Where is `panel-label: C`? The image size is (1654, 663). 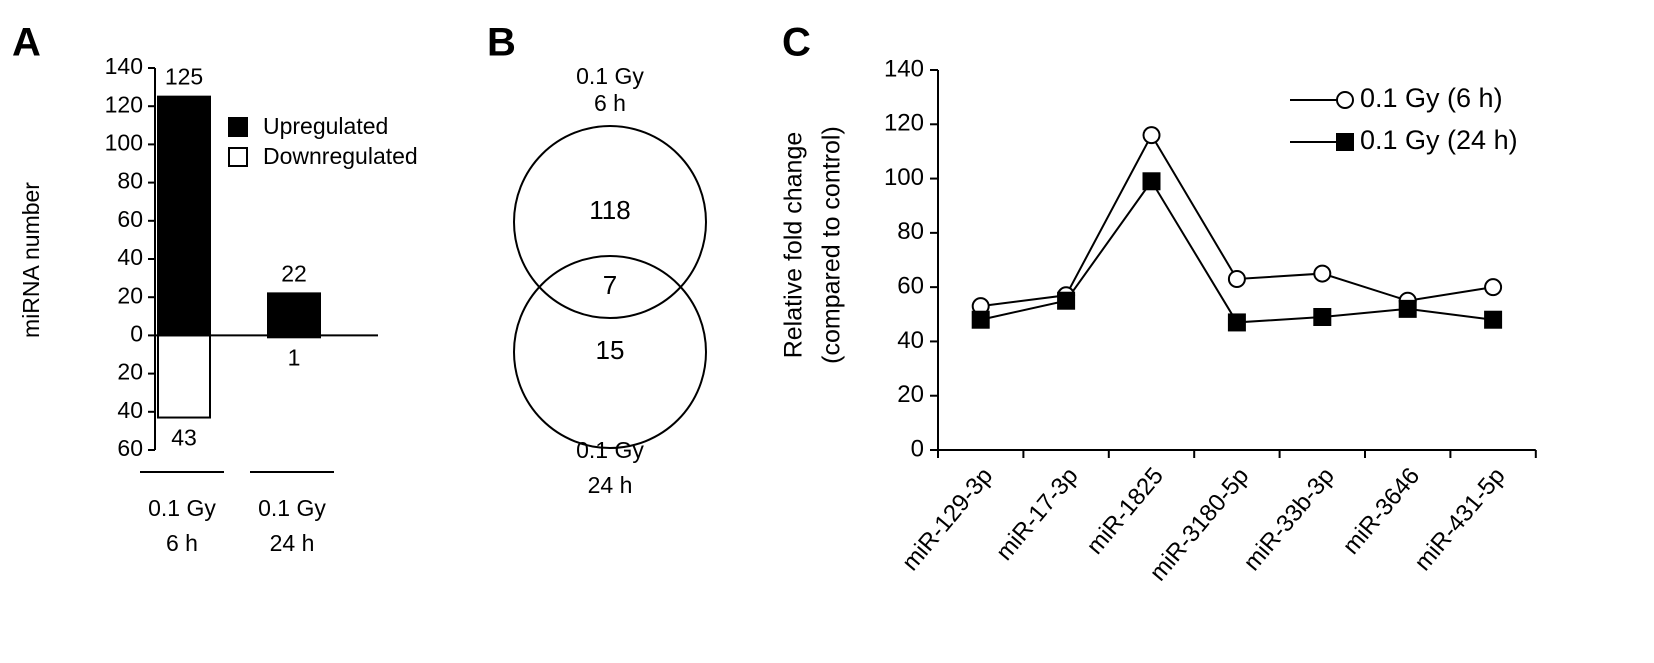 panel-label: C is located at coordinates (796, 43).